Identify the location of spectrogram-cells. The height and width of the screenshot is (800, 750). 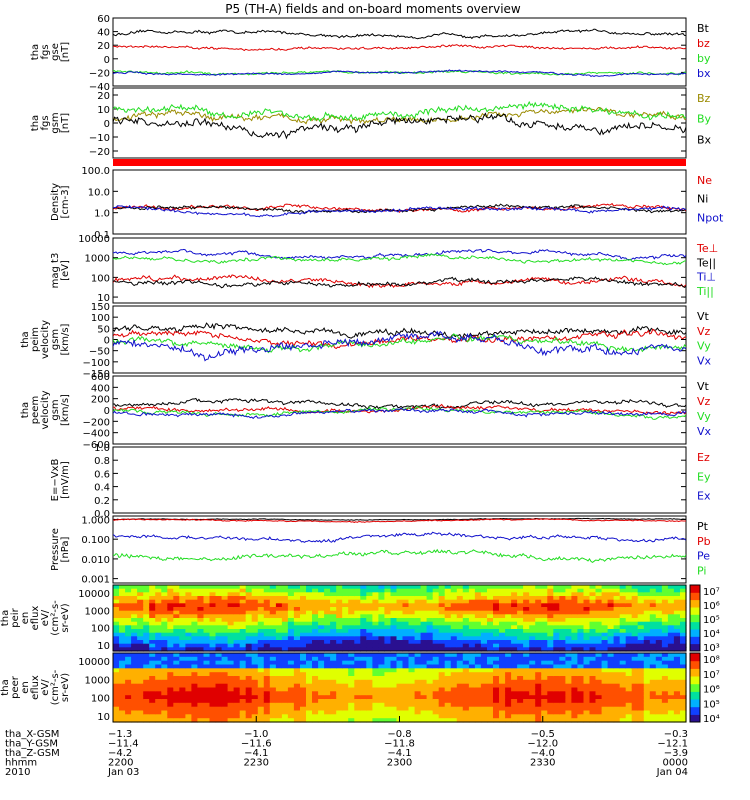
(400, 688).